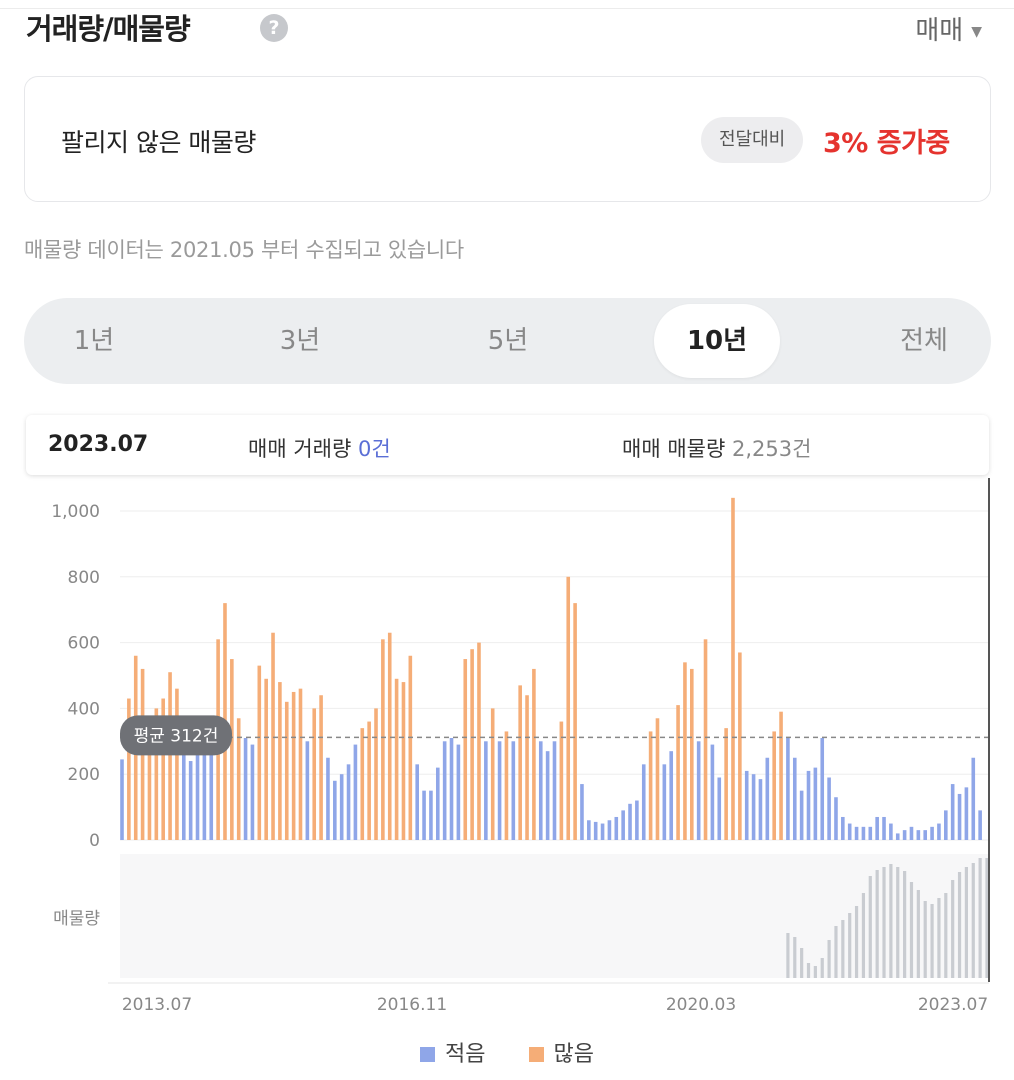 The height and width of the screenshot is (1080, 1014). Describe the element at coordinates (508, 341) in the screenshot. I see `tab-5-year: 5년` at that location.